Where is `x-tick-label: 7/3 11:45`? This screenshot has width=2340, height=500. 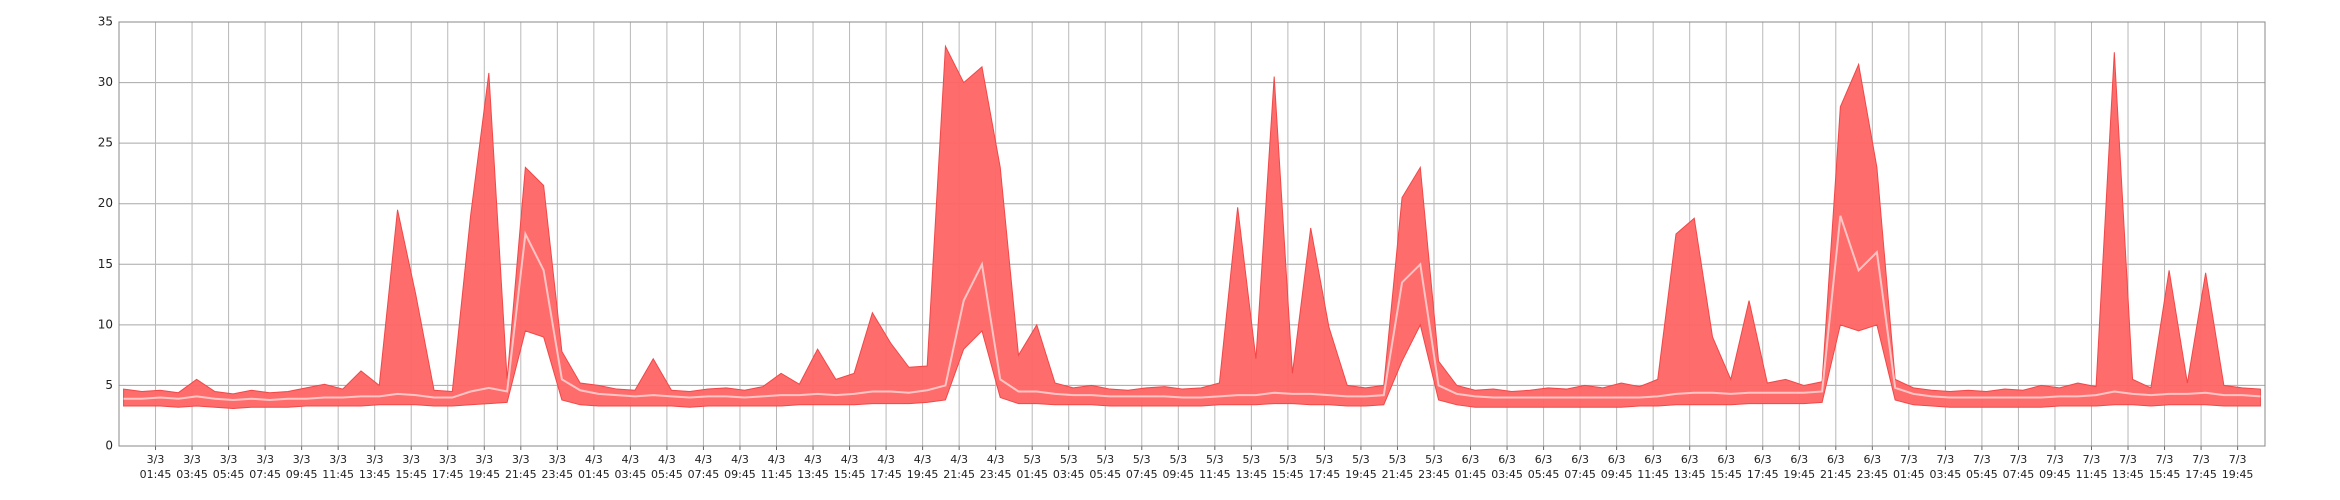
x-tick-label: 7/3 11:45 is located at coordinates (2091, 467).